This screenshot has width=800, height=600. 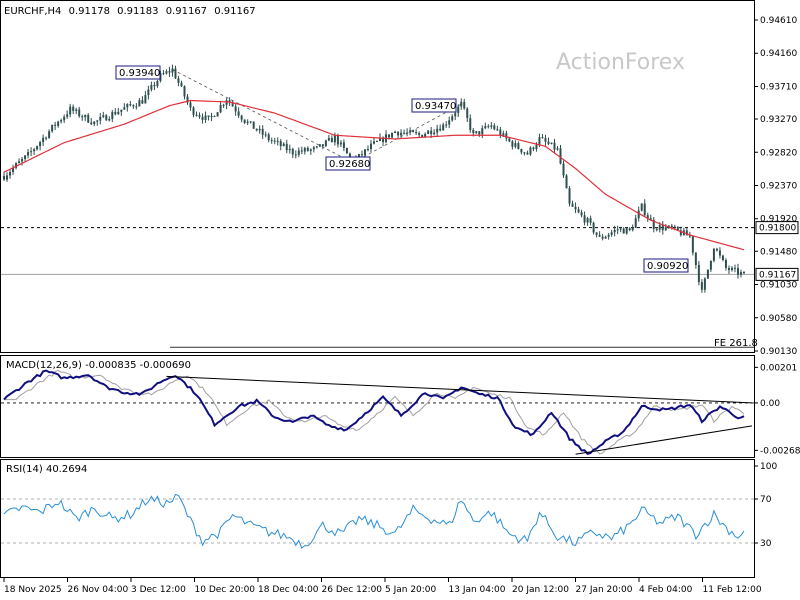 What do you see at coordinates (349, 164) in the screenshot?
I see `annotation-label: 0.92680` at bounding box center [349, 164].